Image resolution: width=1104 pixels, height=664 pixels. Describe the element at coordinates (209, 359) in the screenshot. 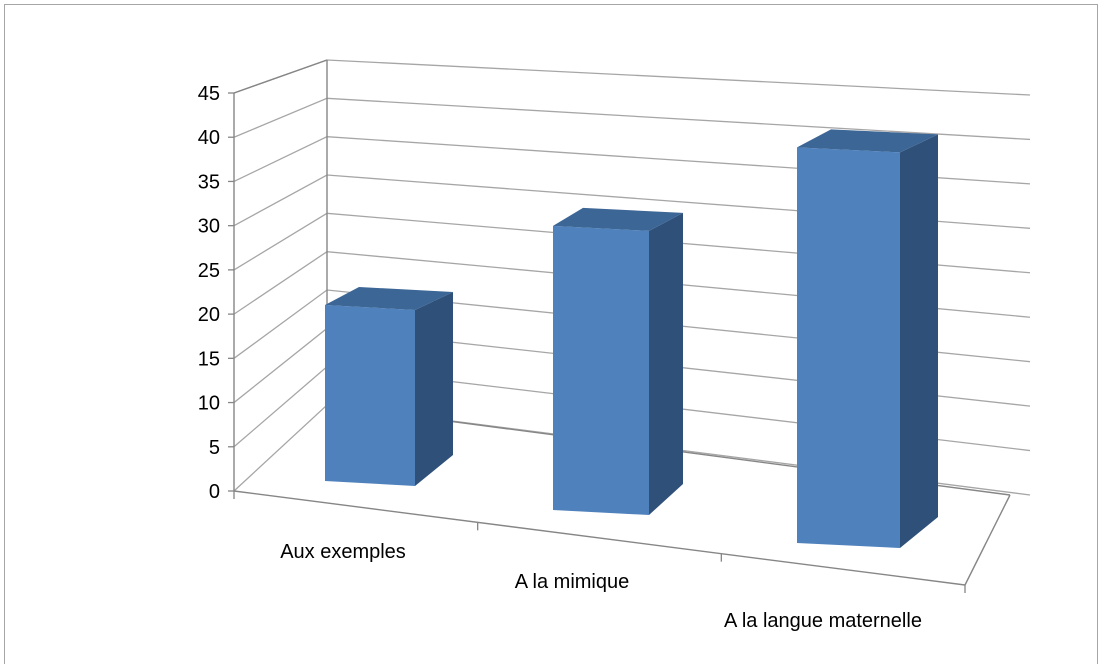

I see `y-tick-label: 15` at that location.